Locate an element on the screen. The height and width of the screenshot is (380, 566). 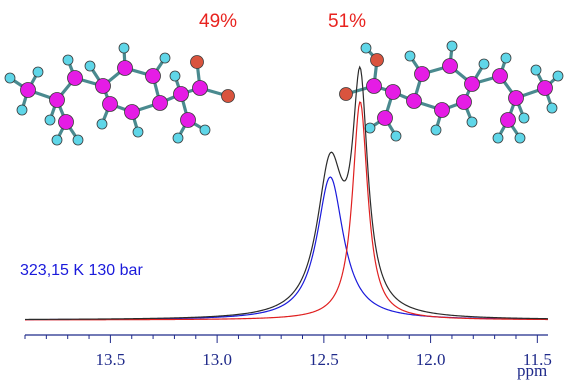
right-fraction-label: 51% is located at coordinates (347, 21).